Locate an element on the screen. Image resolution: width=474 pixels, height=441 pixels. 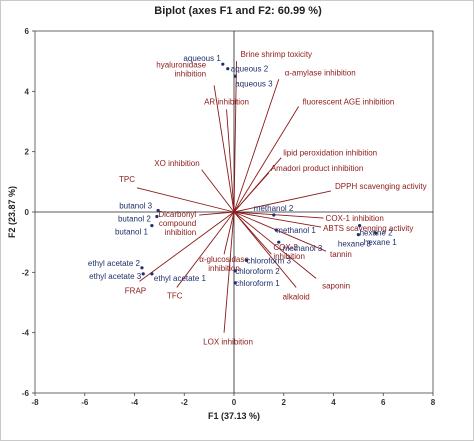
variable-vector-hyaluronidase-inhibition is located at coordinates (224, 149).